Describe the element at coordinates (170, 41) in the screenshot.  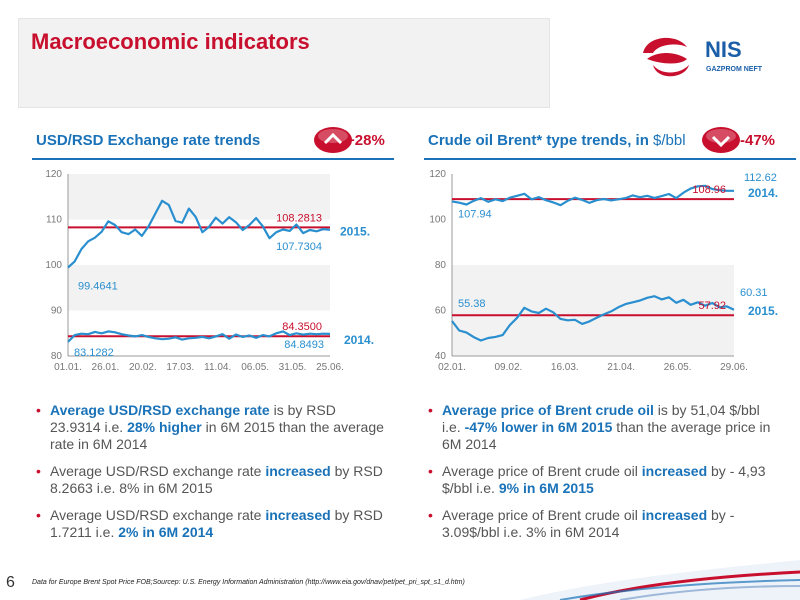
I see `page-title: Macroeconomic indicators` at that location.